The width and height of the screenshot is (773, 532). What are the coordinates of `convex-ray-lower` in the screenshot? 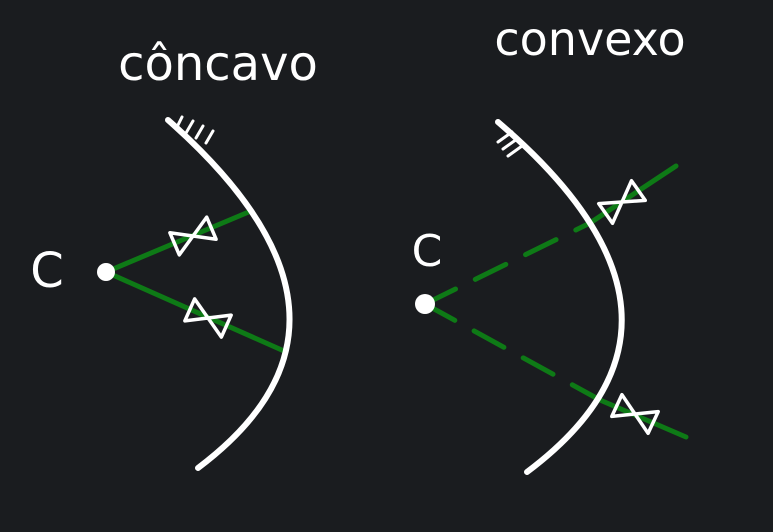 It's located at (643, 418).